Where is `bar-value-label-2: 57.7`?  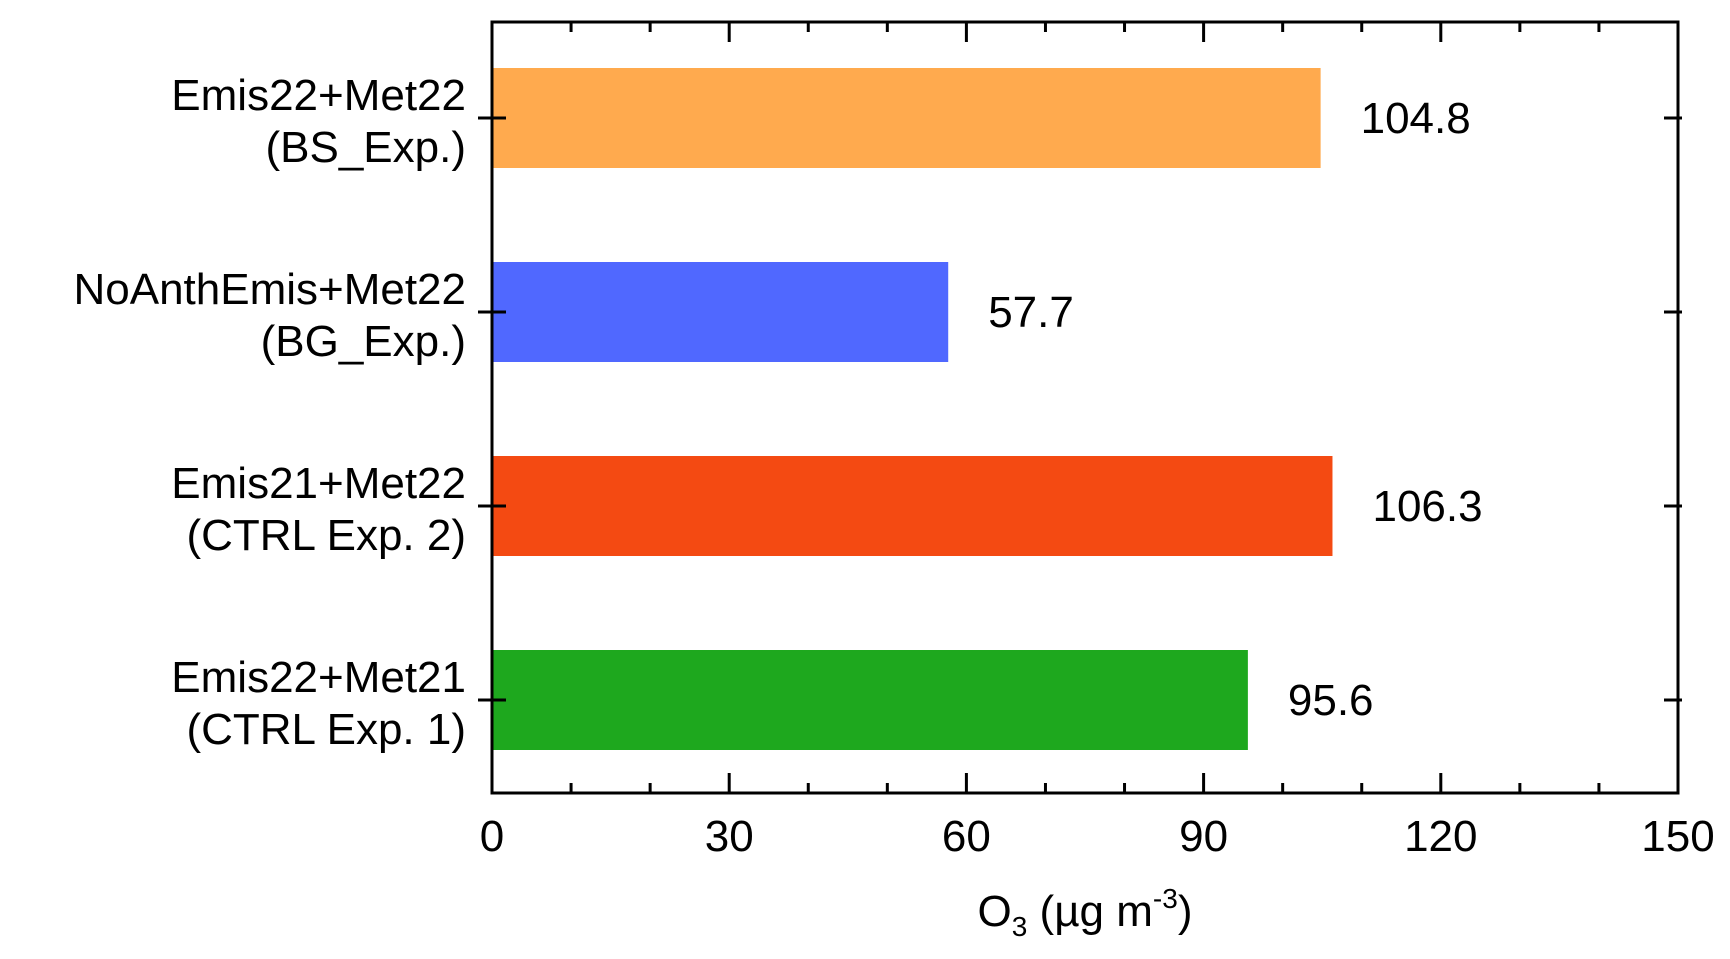 bar-value-label-2: 57.7 is located at coordinates (1031, 312).